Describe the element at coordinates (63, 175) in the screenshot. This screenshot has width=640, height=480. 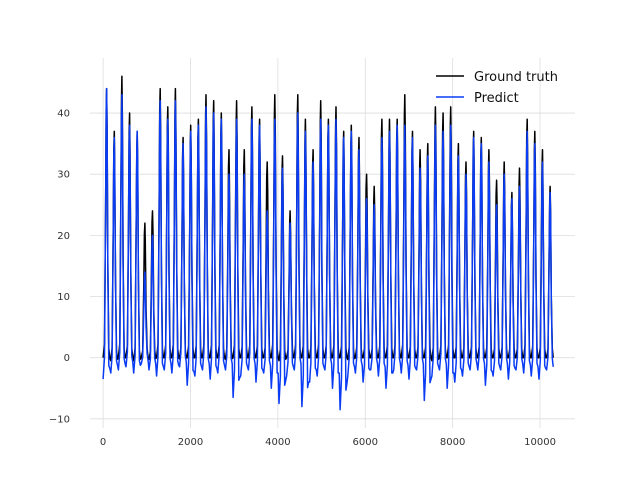
I see `y-tick-label: 30` at that location.